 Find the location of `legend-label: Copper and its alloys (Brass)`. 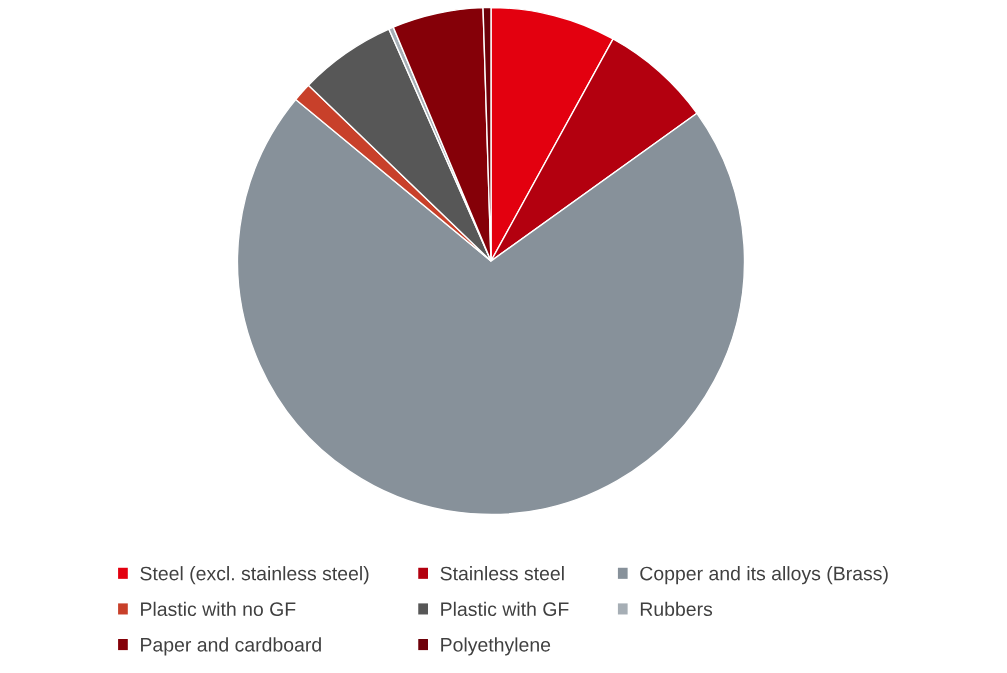

legend-label: Copper and its alloys (Brass) is located at coordinates (764, 575).